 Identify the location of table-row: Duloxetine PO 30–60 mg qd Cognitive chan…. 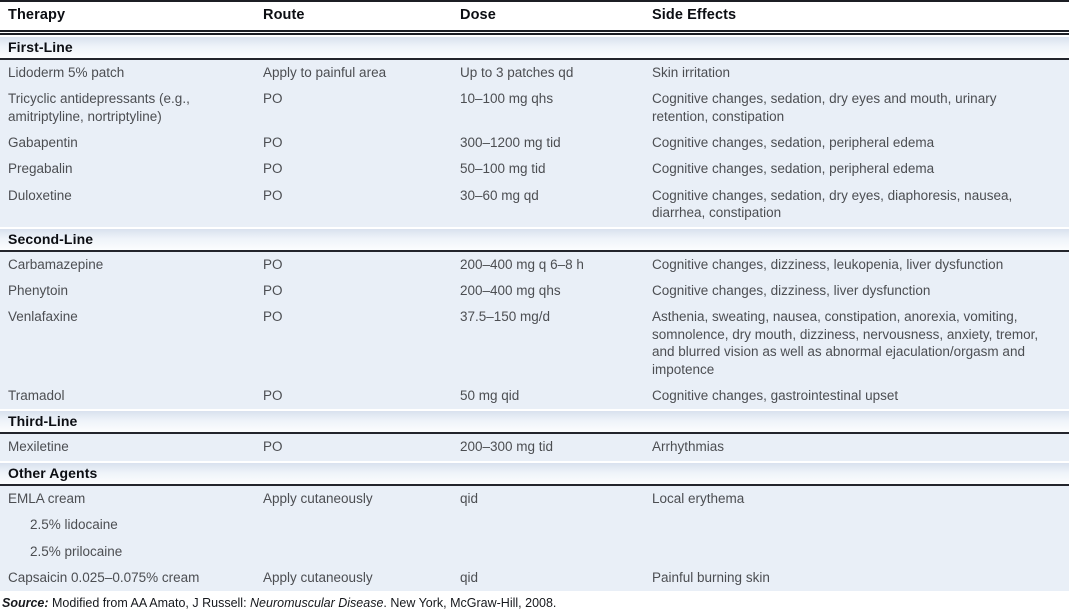
(534, 205).